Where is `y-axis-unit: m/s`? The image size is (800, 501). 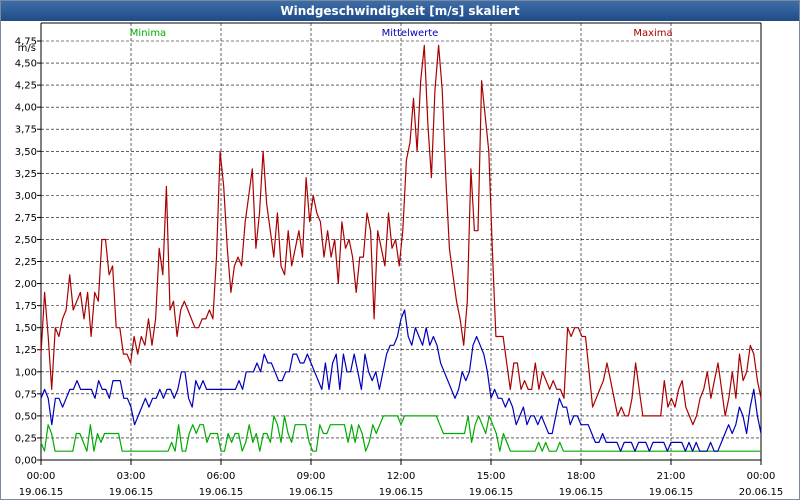 y-axis-unit: m/s is located at coordinates (27, 48).